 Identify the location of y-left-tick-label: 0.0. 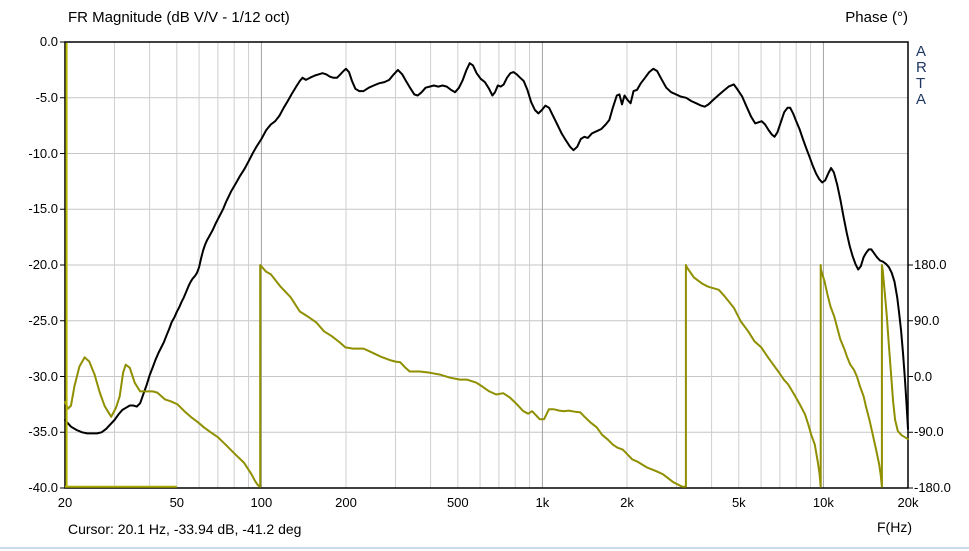
(48, 41).